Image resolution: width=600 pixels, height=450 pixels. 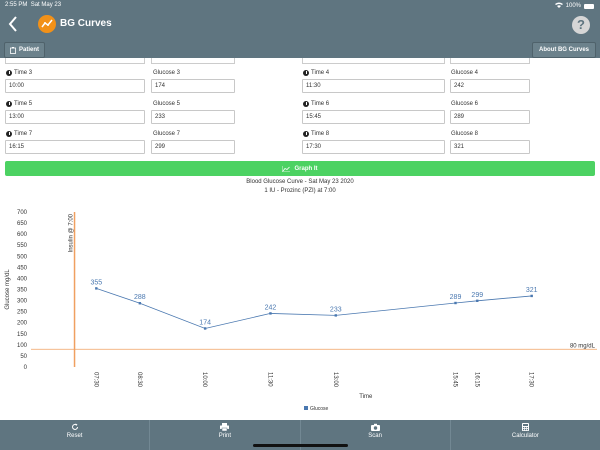 I want to click on x-tick-label: 17:30, so click(x=531, y=380).